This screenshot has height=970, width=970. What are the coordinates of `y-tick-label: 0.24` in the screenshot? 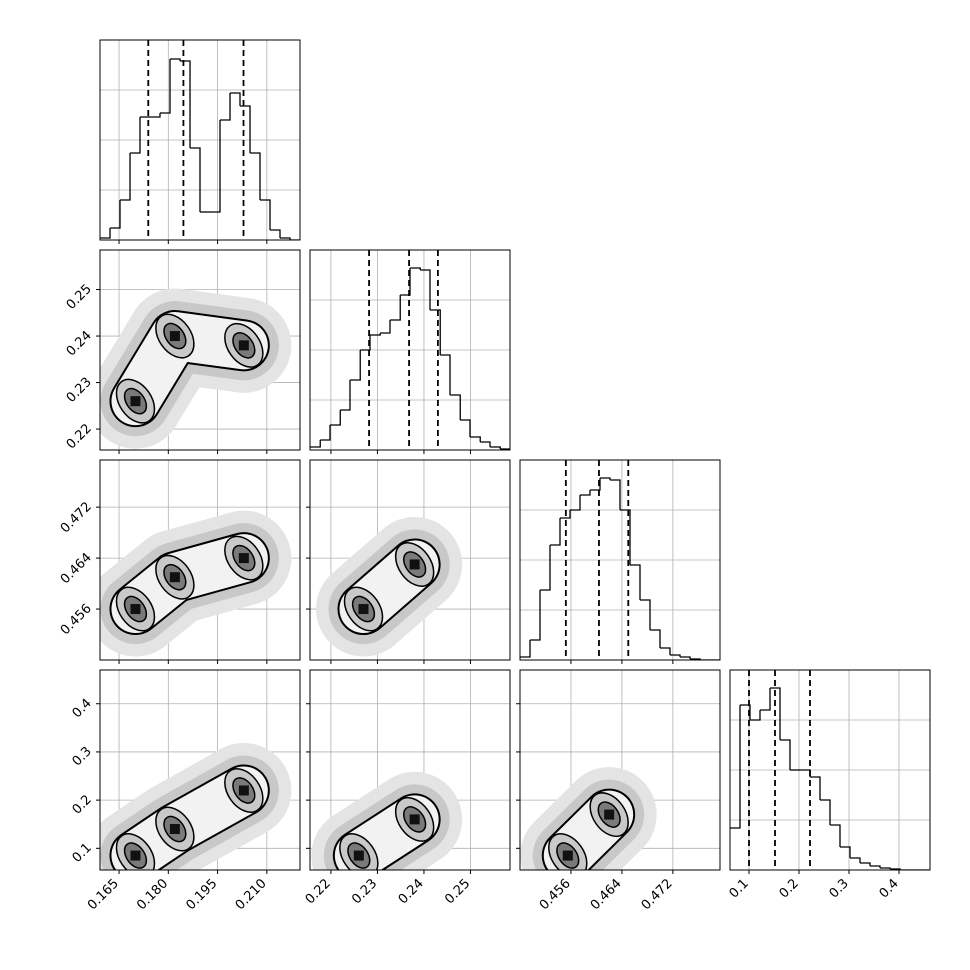 It's located at (79, 343).